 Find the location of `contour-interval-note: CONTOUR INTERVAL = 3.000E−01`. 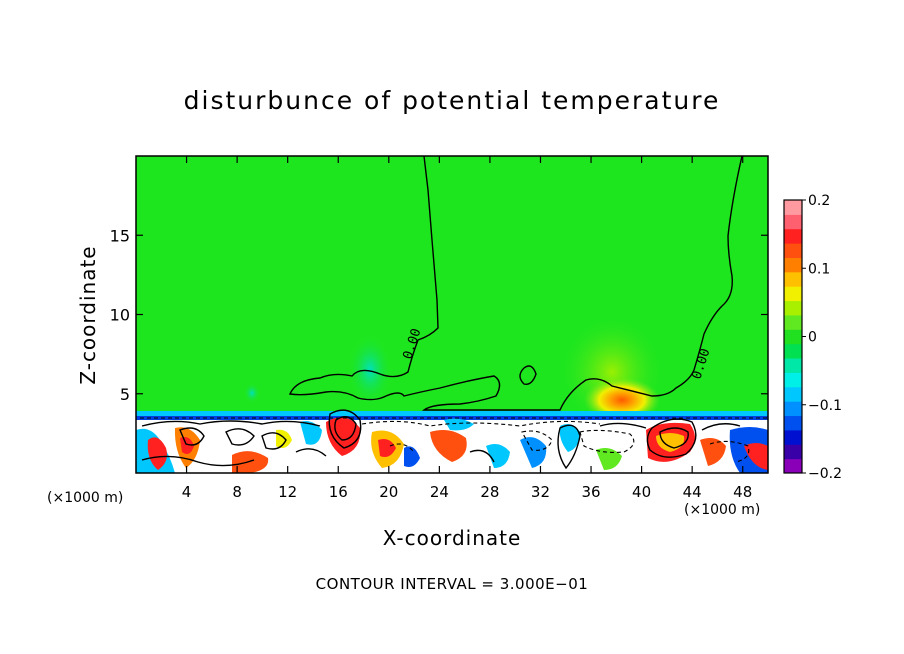

contour-interval-note: CONTOUR INTERVAL = 3.000E−01 is located at coordinates (452, 584).